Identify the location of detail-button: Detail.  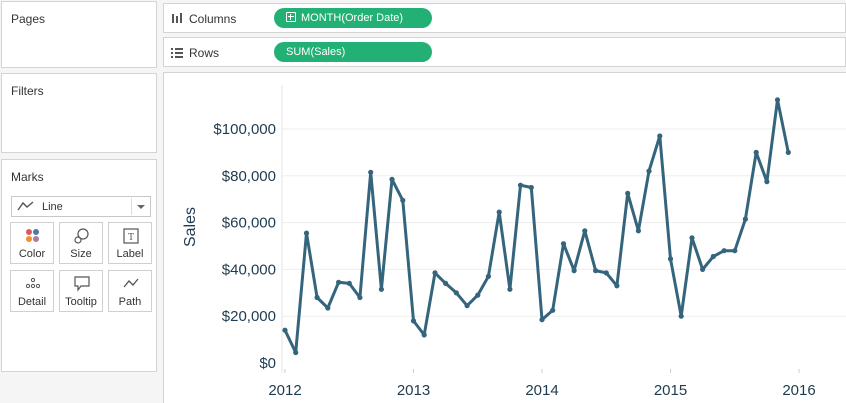
(32, 291).